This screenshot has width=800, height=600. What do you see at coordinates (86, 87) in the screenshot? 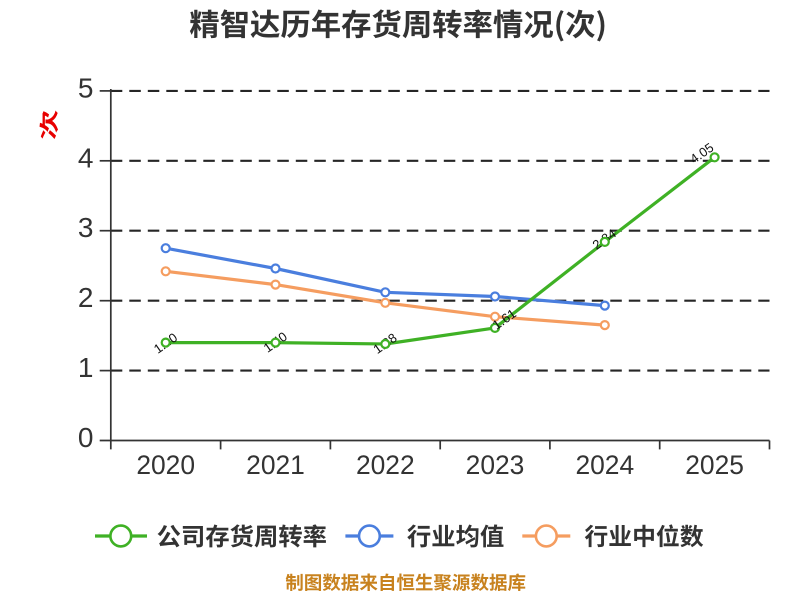
I see `svg-text: 5` at bounding box center [86, 87].